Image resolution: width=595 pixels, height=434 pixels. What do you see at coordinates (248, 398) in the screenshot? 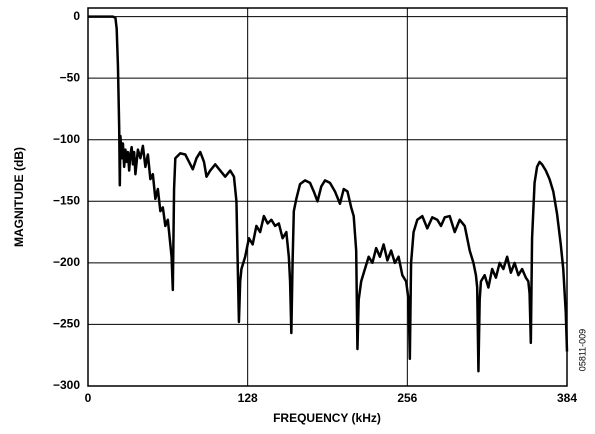
I see `x-tick-label: 128` at bounding box center [248, 398].